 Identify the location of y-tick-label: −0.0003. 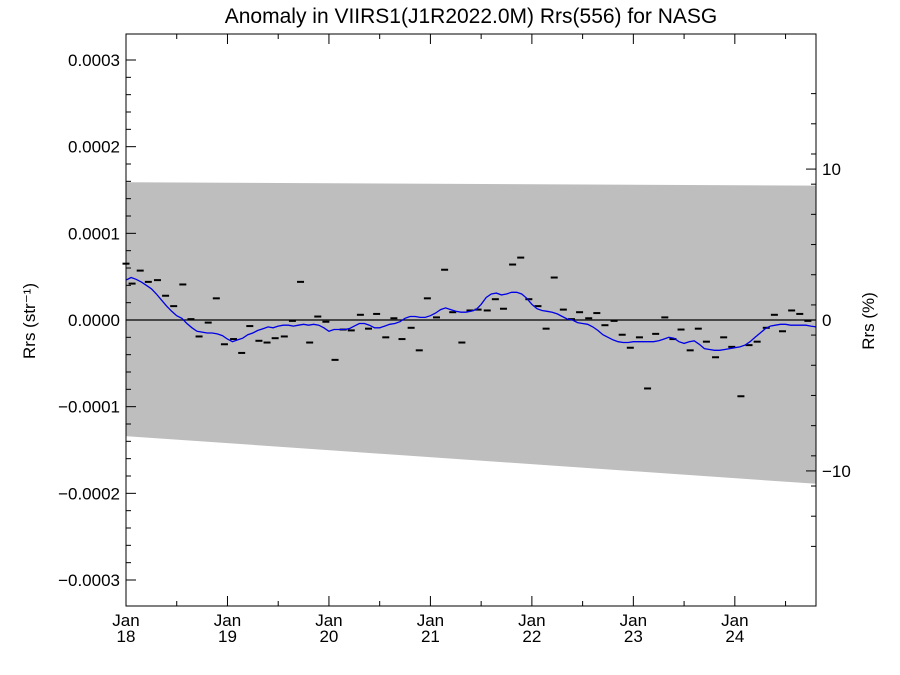
(89, 580).